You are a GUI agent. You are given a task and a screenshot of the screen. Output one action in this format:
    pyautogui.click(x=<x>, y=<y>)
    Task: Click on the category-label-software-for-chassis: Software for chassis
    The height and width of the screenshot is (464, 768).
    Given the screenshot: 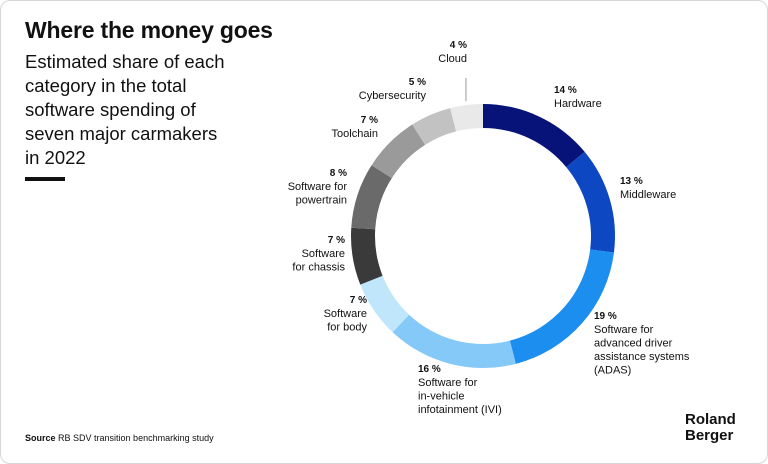 What is the action you would take?
    pyautogui.click(x=318, y=261)
    